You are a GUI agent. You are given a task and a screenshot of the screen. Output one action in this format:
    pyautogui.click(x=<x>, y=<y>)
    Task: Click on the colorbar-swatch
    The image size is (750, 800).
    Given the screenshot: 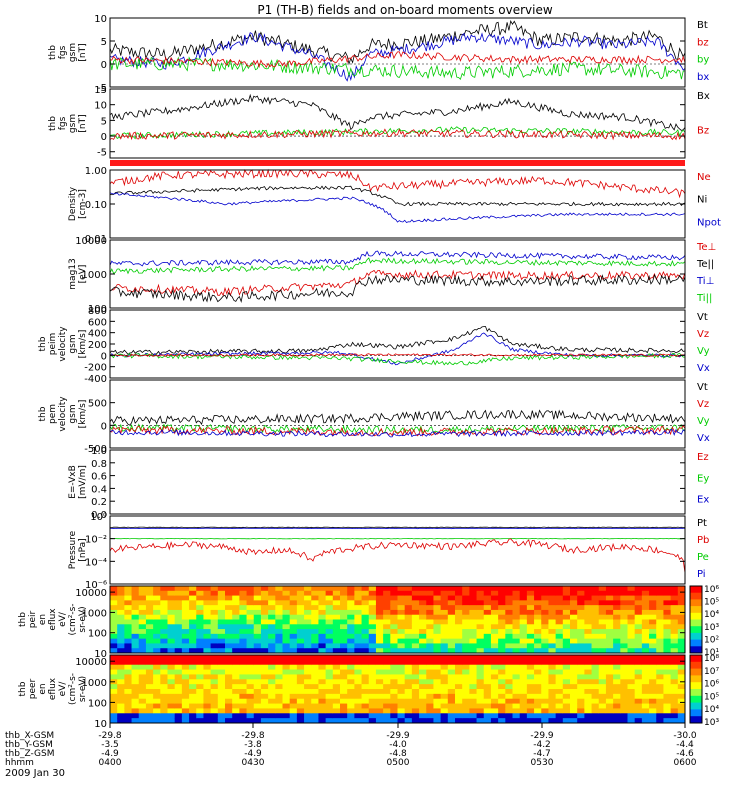 What is the action you would take?
    pyautogui.click(x=696, y=596)
    